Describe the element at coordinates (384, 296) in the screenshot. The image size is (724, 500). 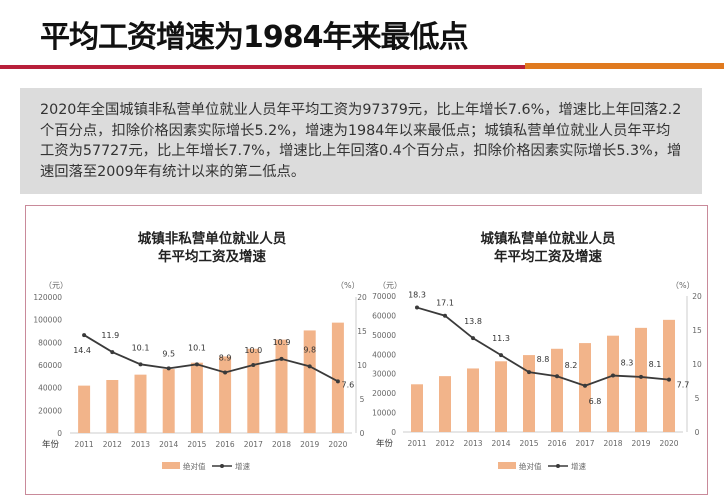
I see `left-tick-label: 70000` at that location.